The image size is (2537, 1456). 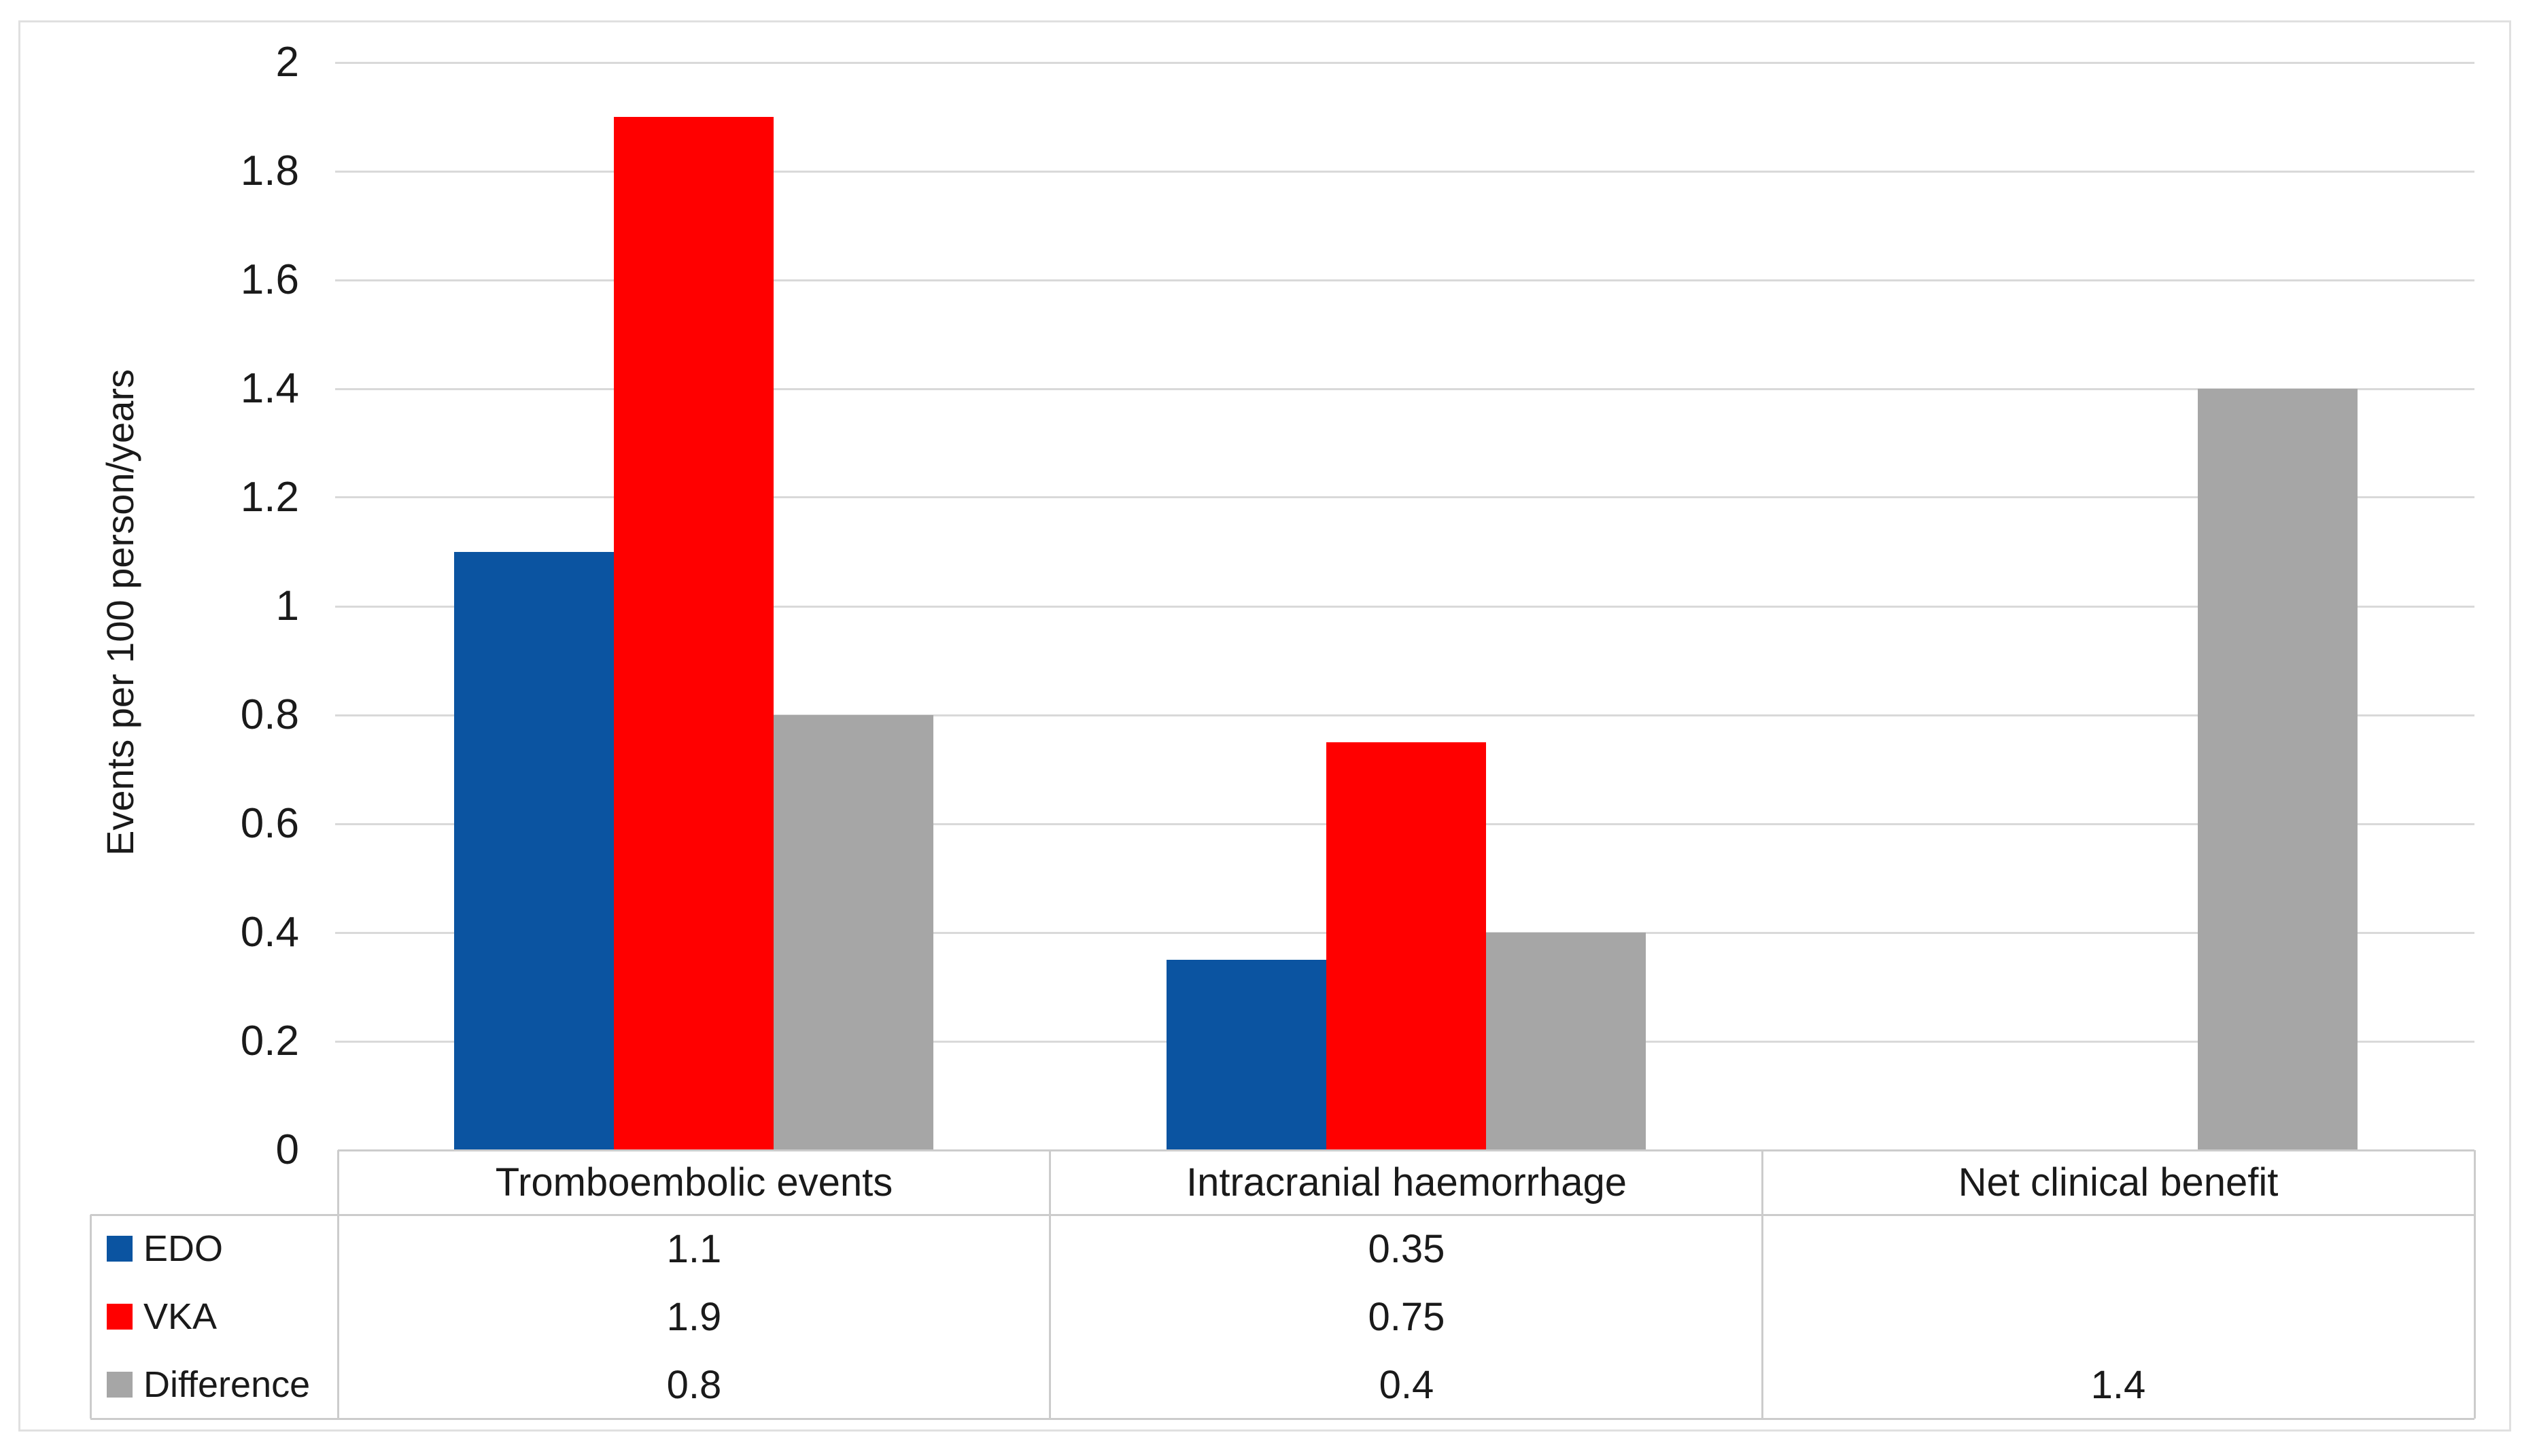 I want to click on legend-swatch-edo, so click(x=120, y=1249).